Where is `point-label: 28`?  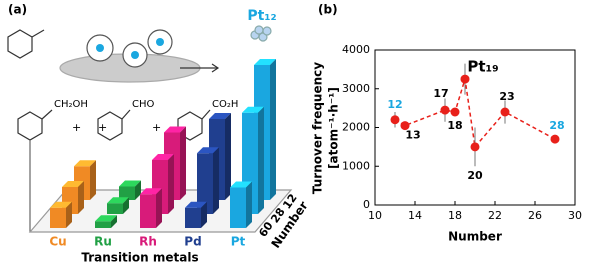 point-label: 28 is located at coordinates (556, 125).